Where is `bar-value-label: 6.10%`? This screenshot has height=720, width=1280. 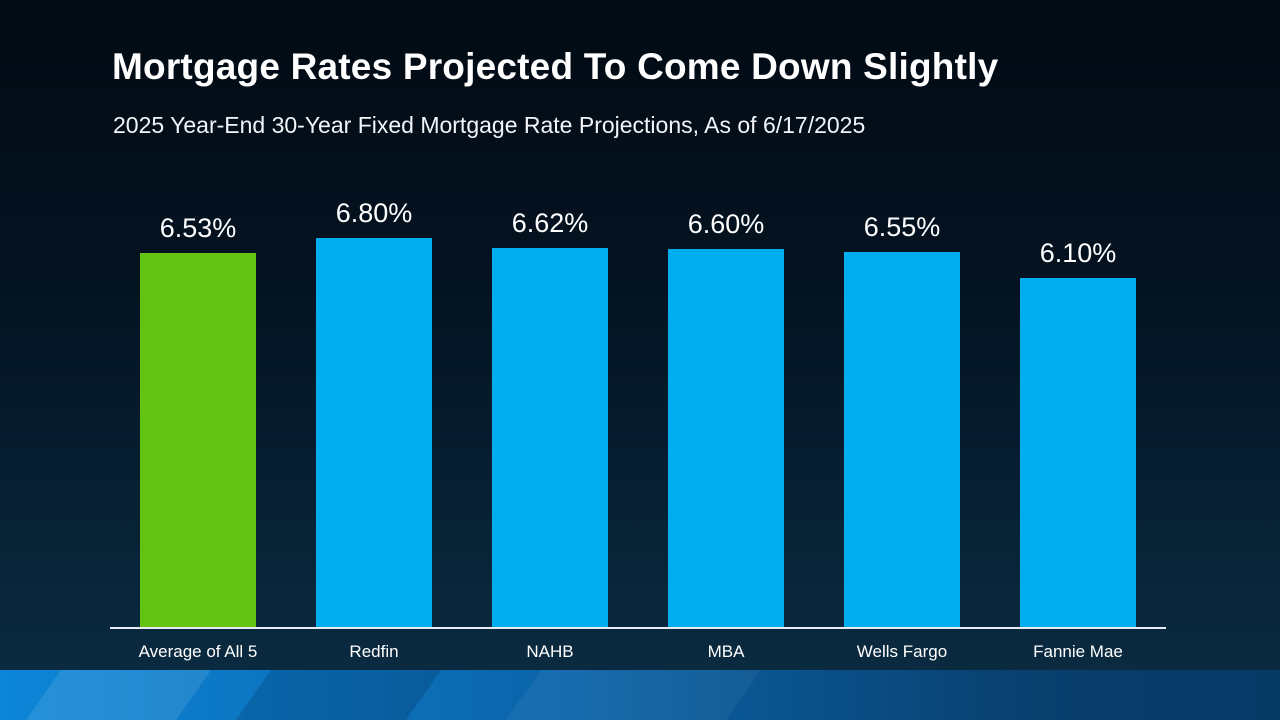
bar-value-label: 6.10% is located at coordinates (1078, 253).